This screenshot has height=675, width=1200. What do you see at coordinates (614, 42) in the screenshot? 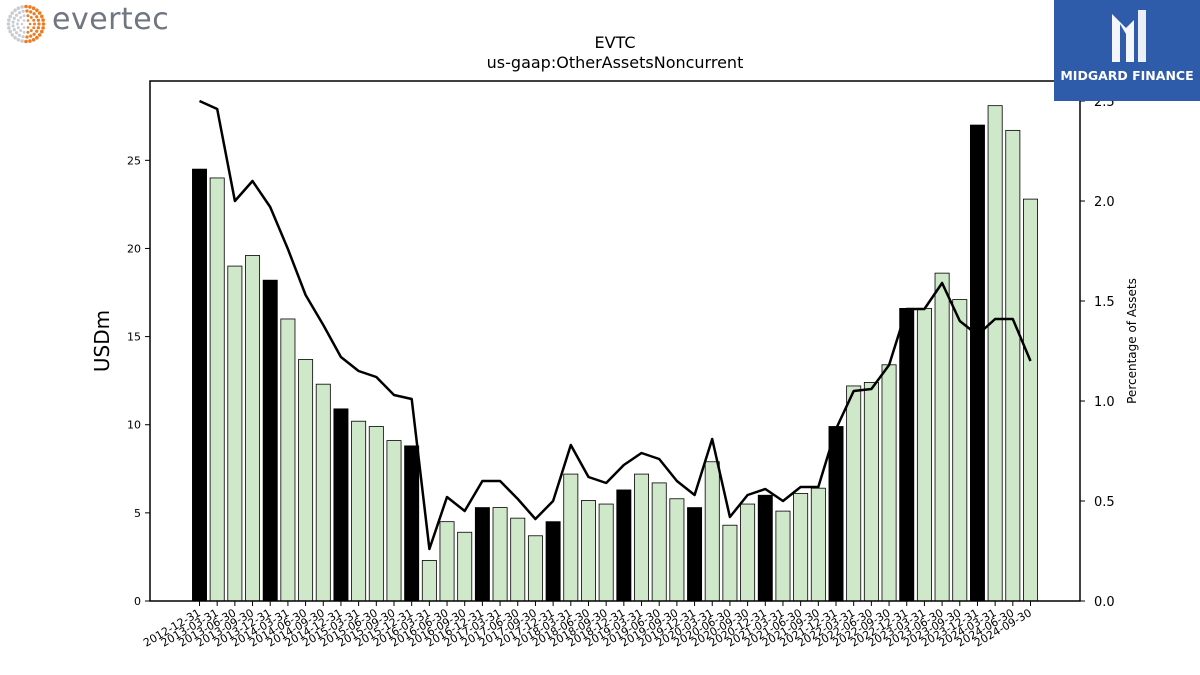
I see `chart-title: EVTC` at bounding box center [614, 42].